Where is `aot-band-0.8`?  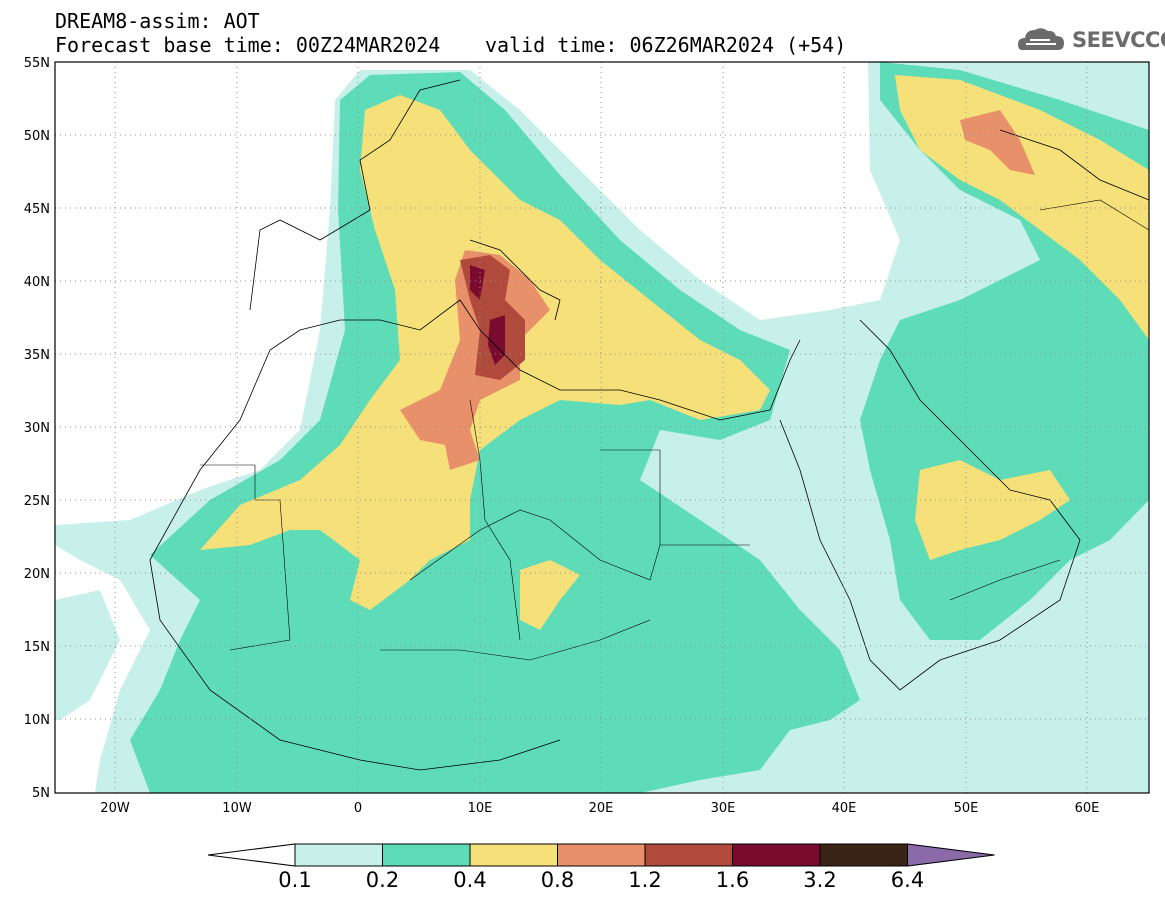
aot-band-0.8 is located at coordinates (475, 360).